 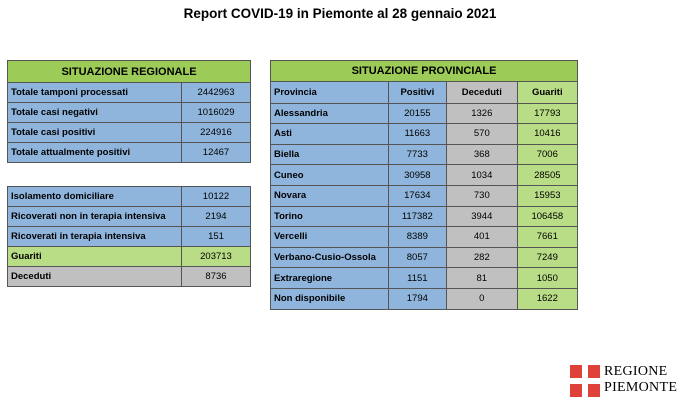 I want to click on table-row: Deceduti 8736, so click(x=129, y=276).